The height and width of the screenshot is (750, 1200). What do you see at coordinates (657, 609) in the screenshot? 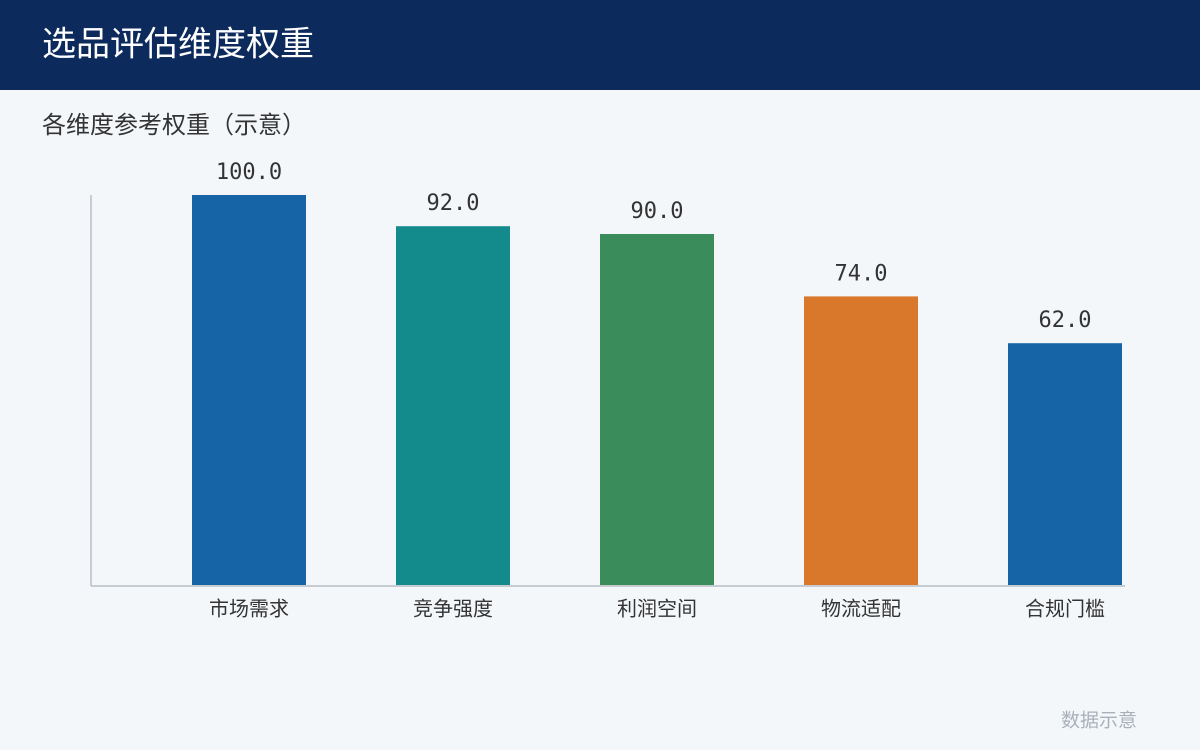
I see `x-tick-label: 利润空间` at bounding box center [657, 609].